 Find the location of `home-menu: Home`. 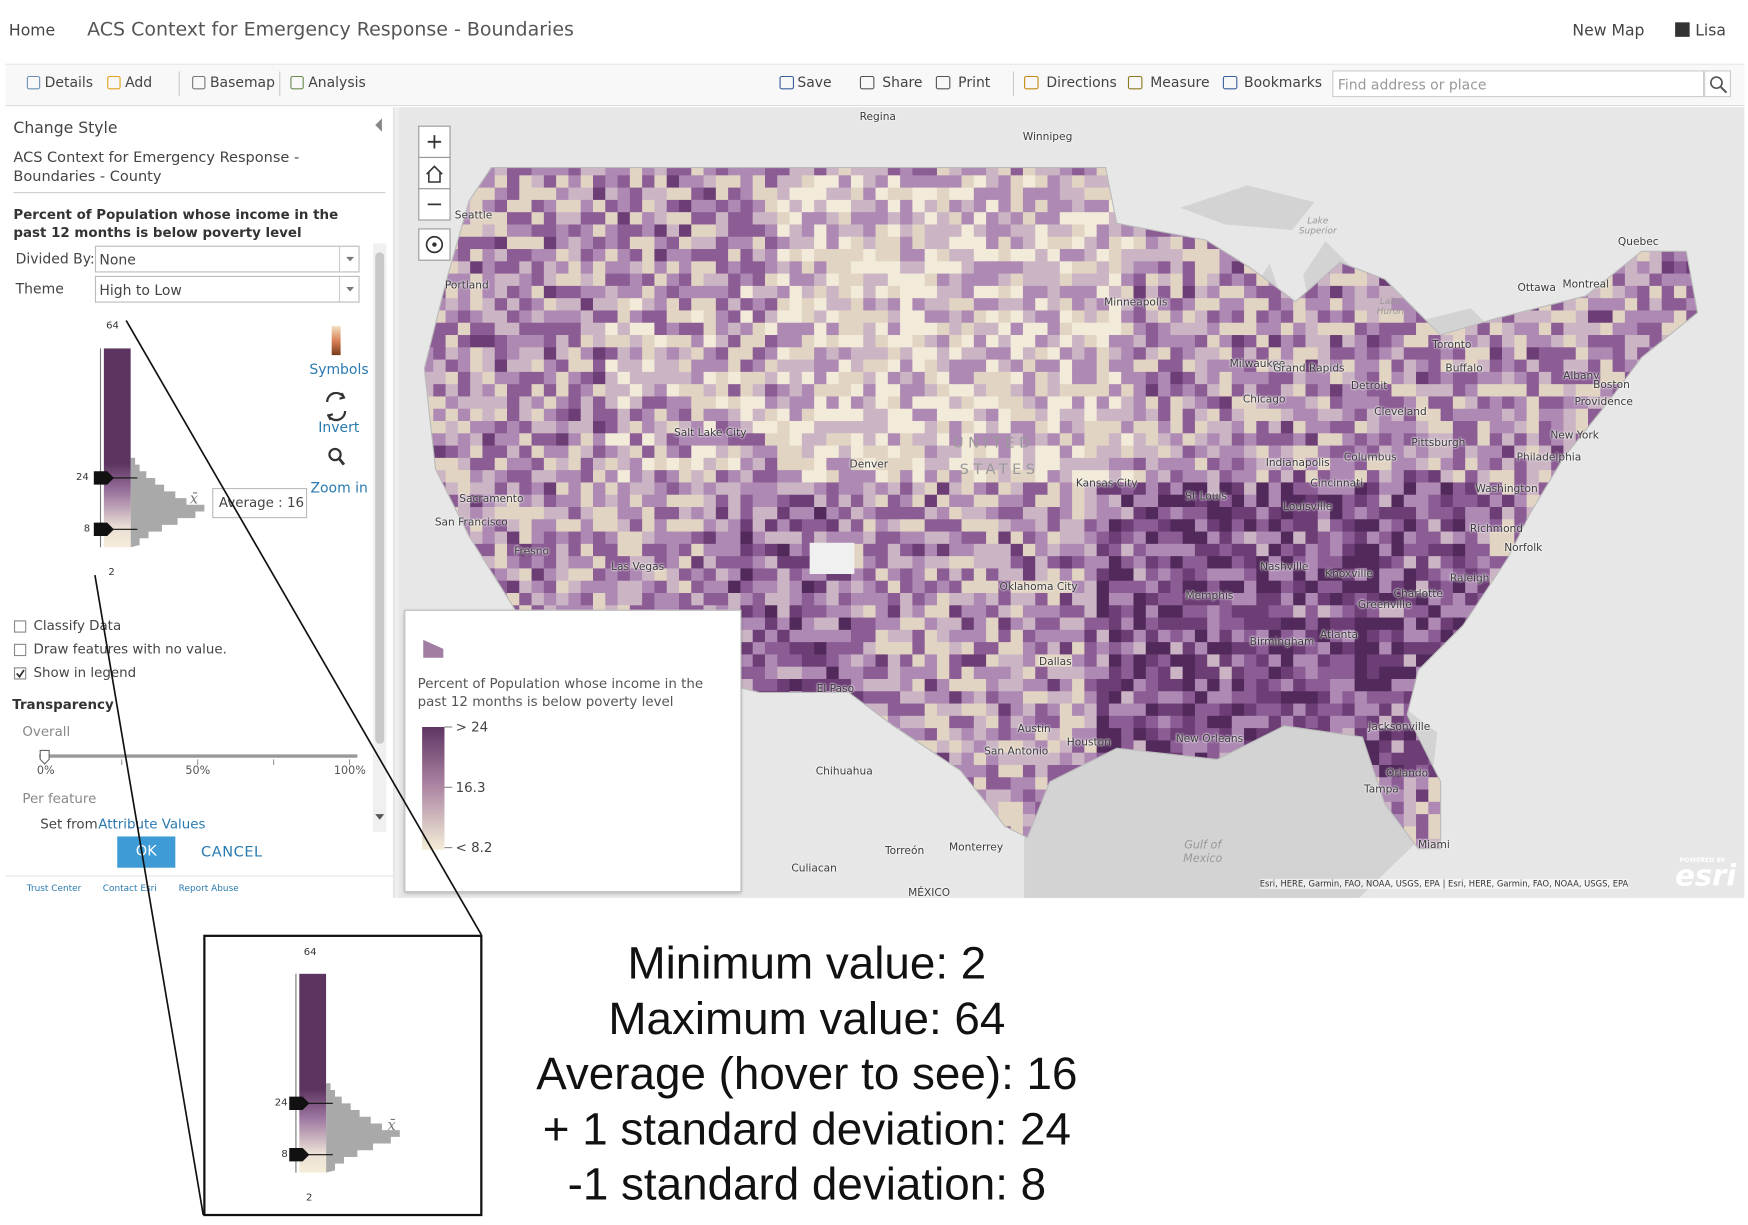

home-menu: Home is located at coordinates (32, 31).